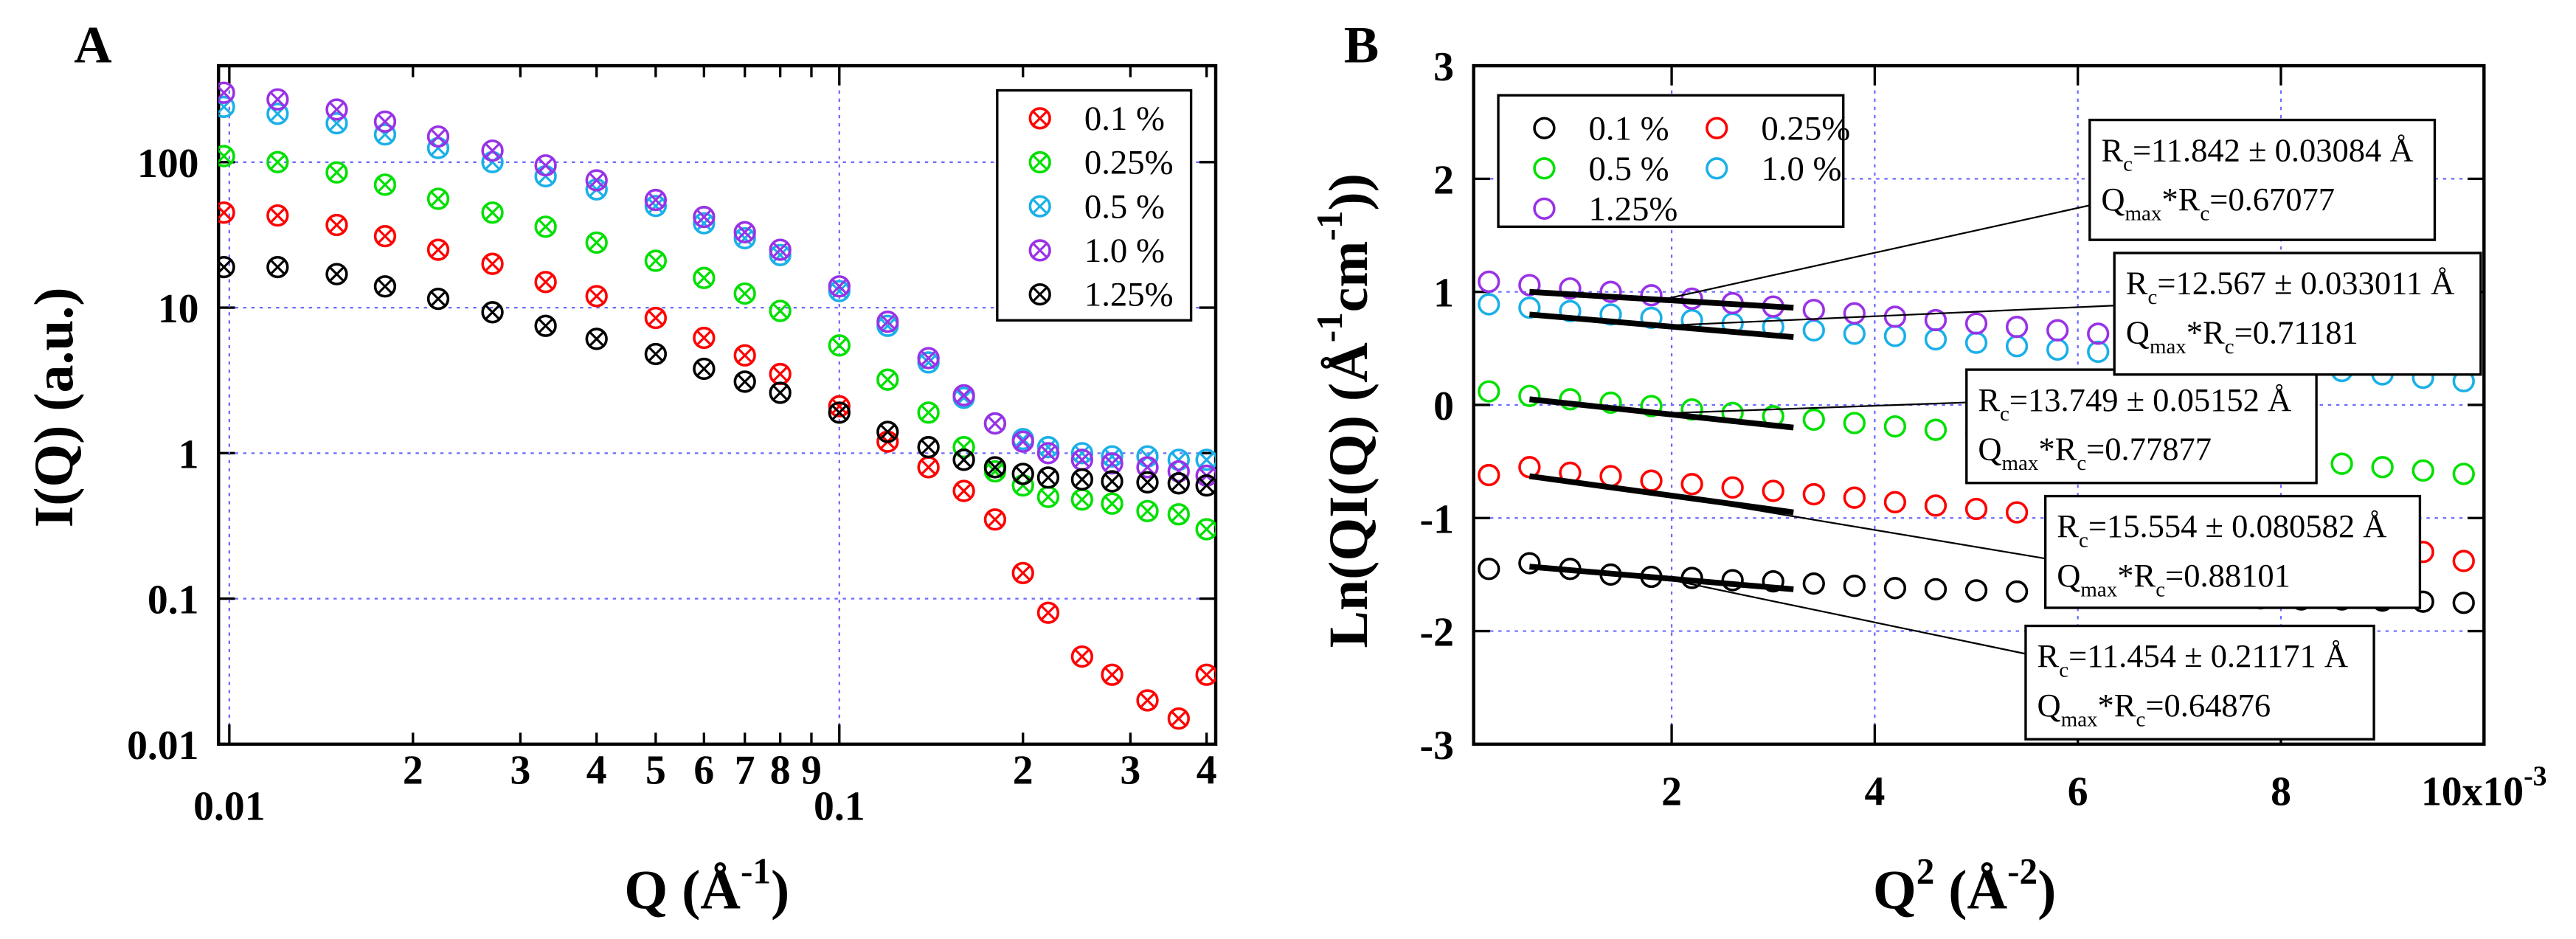 This screenshot has width=2576, height=939. Describe the element at coordinates (2022, 871) in the screenshot. I see `x-axis-label-part: -2` at that location.